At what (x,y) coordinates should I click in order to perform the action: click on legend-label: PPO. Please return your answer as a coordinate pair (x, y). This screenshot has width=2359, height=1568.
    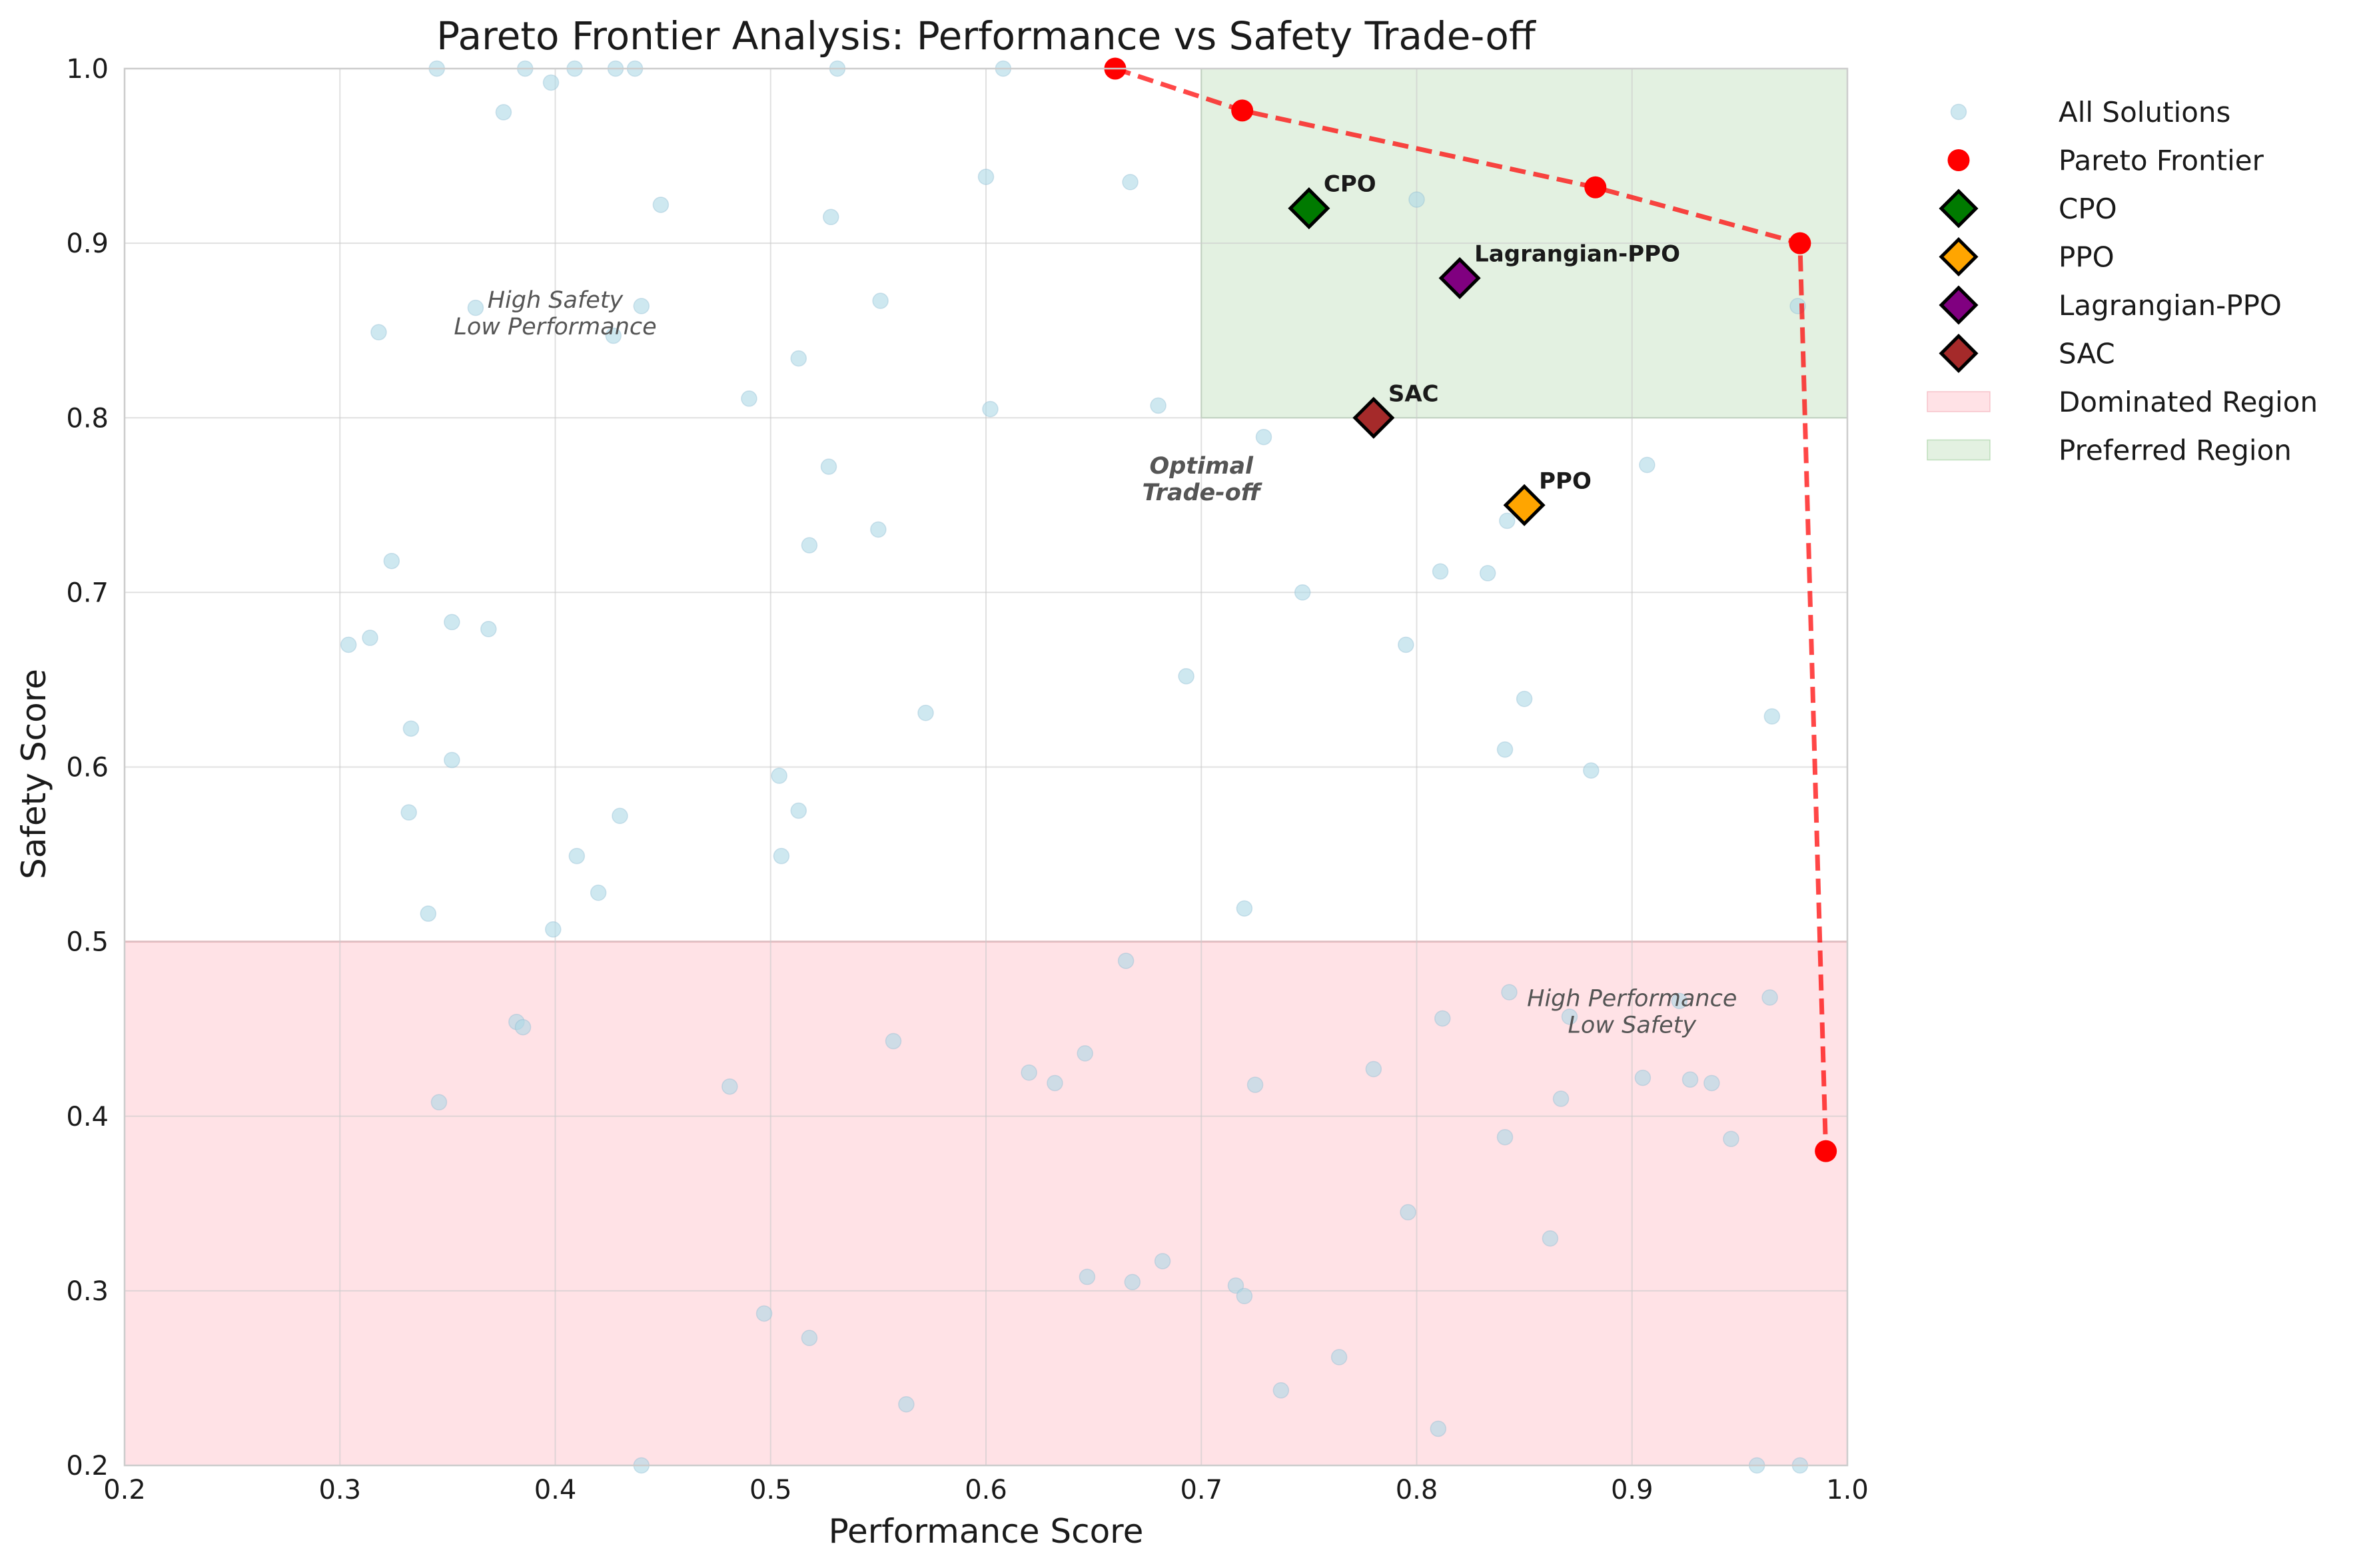
    Looking at the image, I should click on (2087, 257).